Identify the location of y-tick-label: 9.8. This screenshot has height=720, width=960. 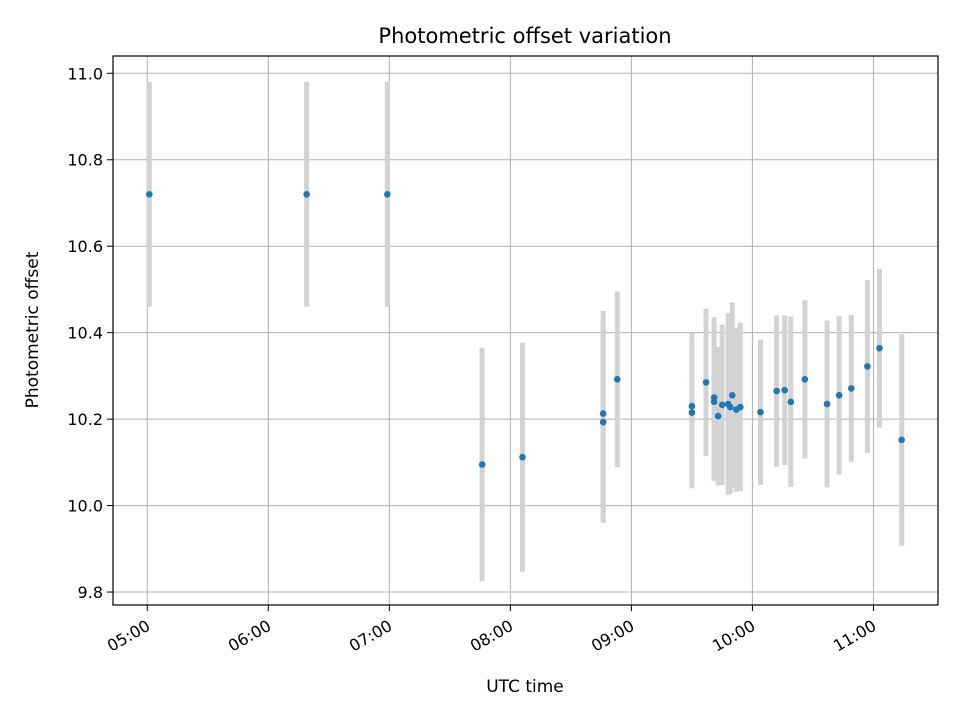
(90, 592).